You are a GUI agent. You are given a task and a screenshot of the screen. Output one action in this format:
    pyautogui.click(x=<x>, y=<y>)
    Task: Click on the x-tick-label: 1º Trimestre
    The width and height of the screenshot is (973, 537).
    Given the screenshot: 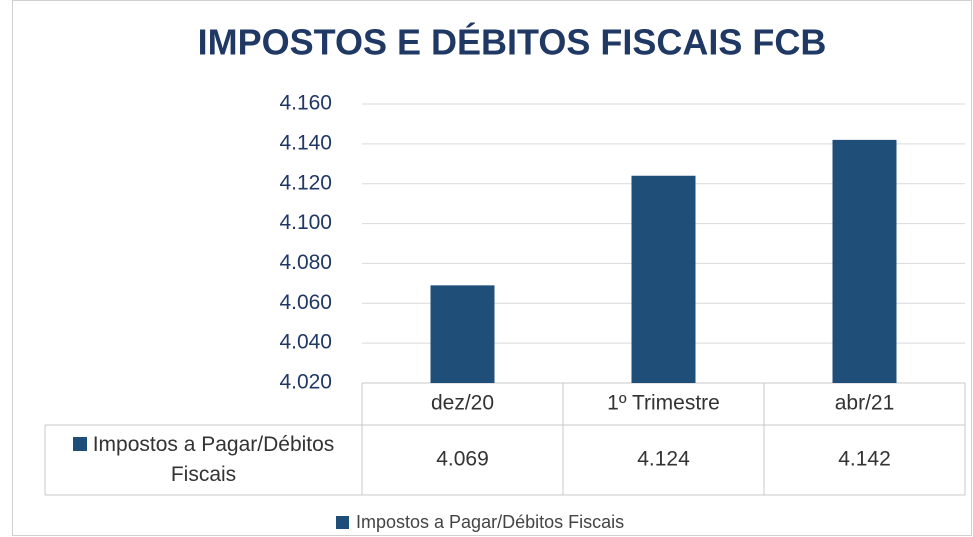 What is the action you would take?
    pyautogui.click(x=663, y=403)
    